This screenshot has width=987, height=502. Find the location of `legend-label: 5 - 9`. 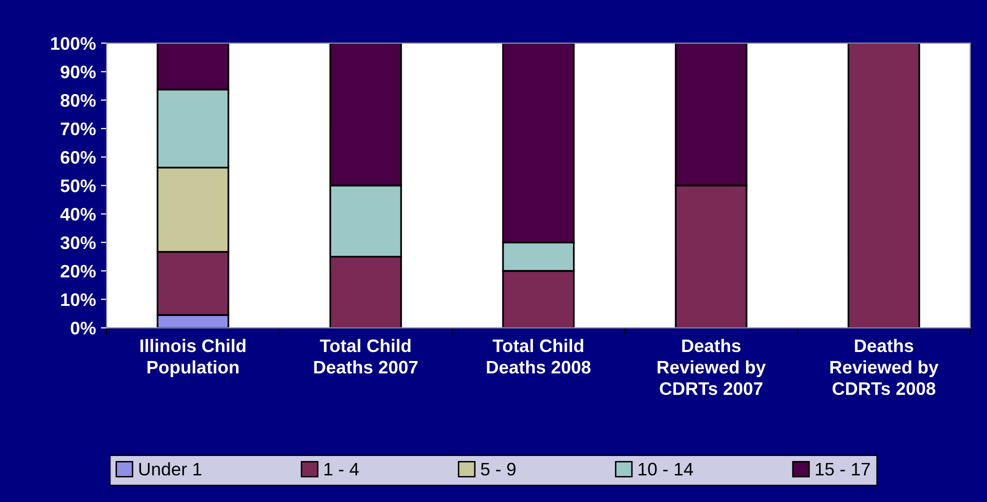

legend-label: 5 - 9 is located at coordinates (498, 469).